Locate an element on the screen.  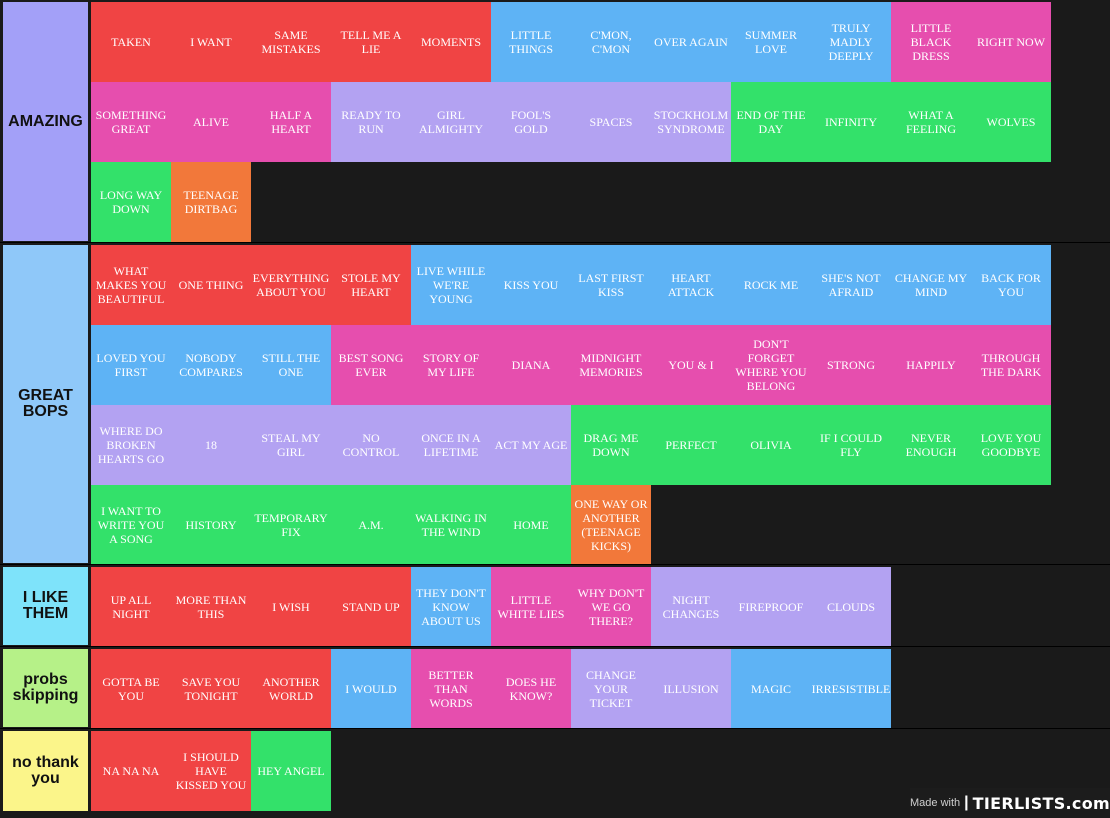
tier-item: MIDNIGHT MEMORIES is located at coordinates (611, 365).